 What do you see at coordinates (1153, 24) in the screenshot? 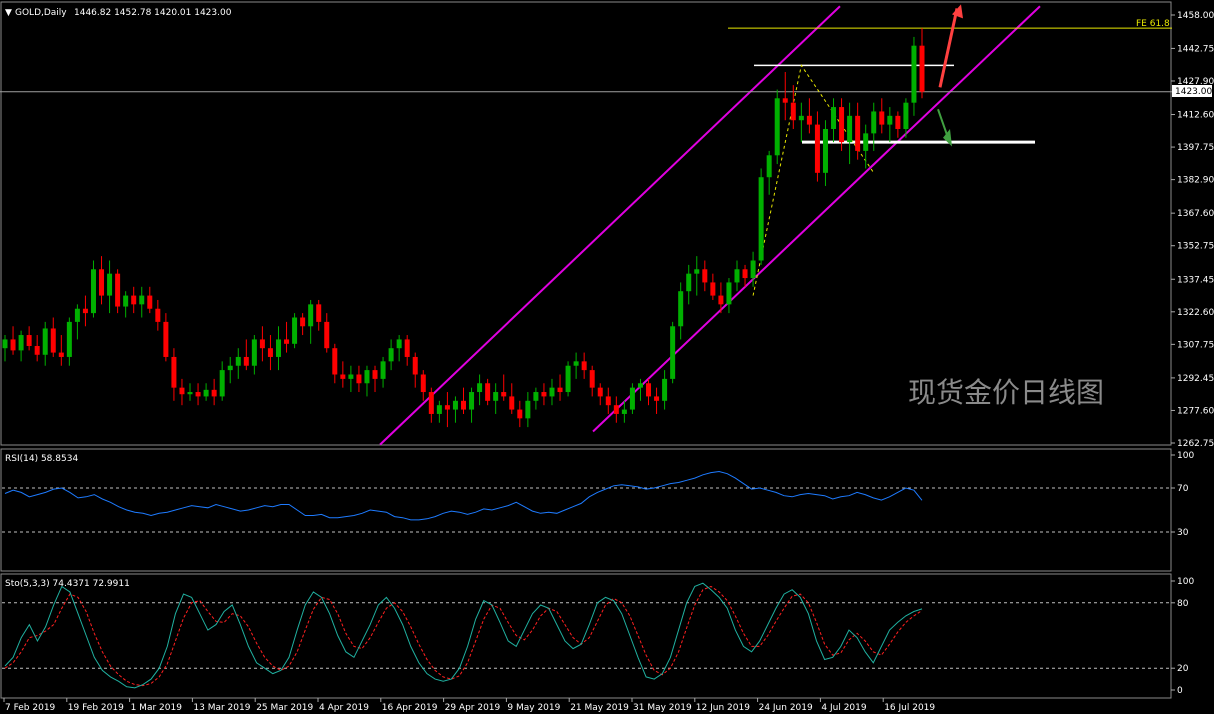
I see `fe-label: FE 61.8` at bounding box center [1153, 24].